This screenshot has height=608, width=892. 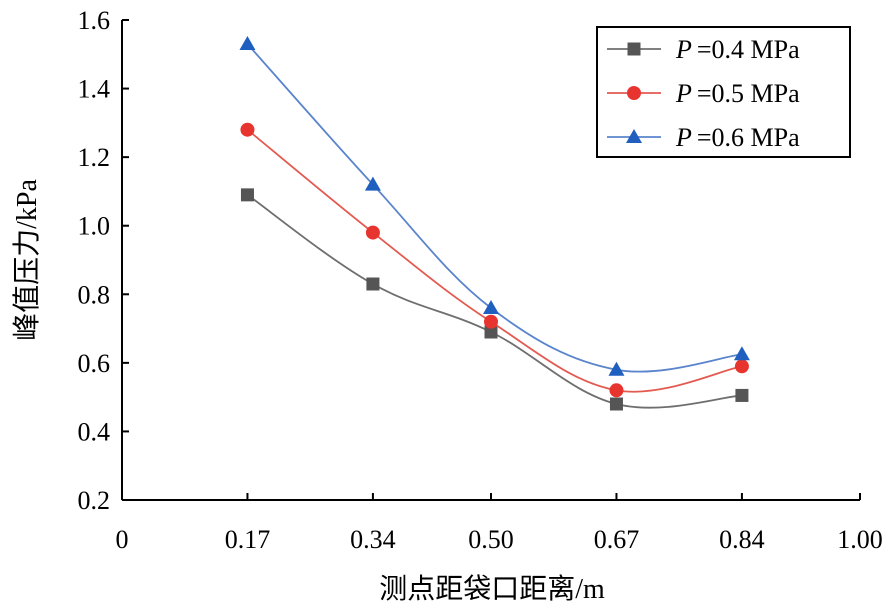 What do you see at coordinates (248, 539) in the screenshot?
I see `x-tick-label: 0.17` at bounding box center [248, 539].